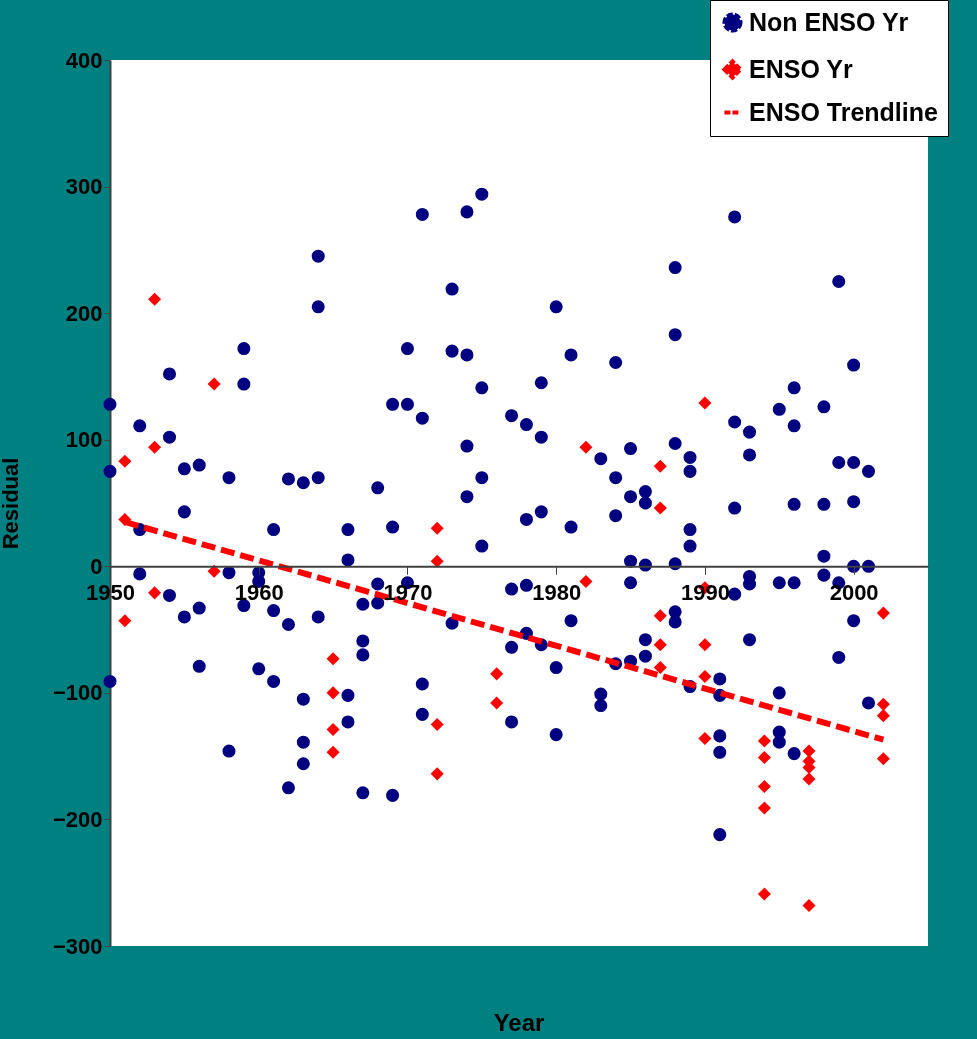 Image resolution: width=977 pixels, height=1039 pixels. What do you see at coordinates (11, 503) in the screenshot?
I see `y-axis-title: Residual` at bounding box center [11, 503].